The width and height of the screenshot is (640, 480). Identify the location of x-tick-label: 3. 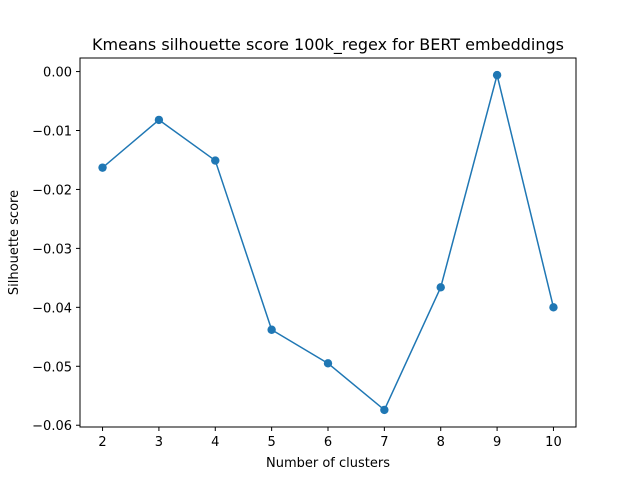
(159, 442).